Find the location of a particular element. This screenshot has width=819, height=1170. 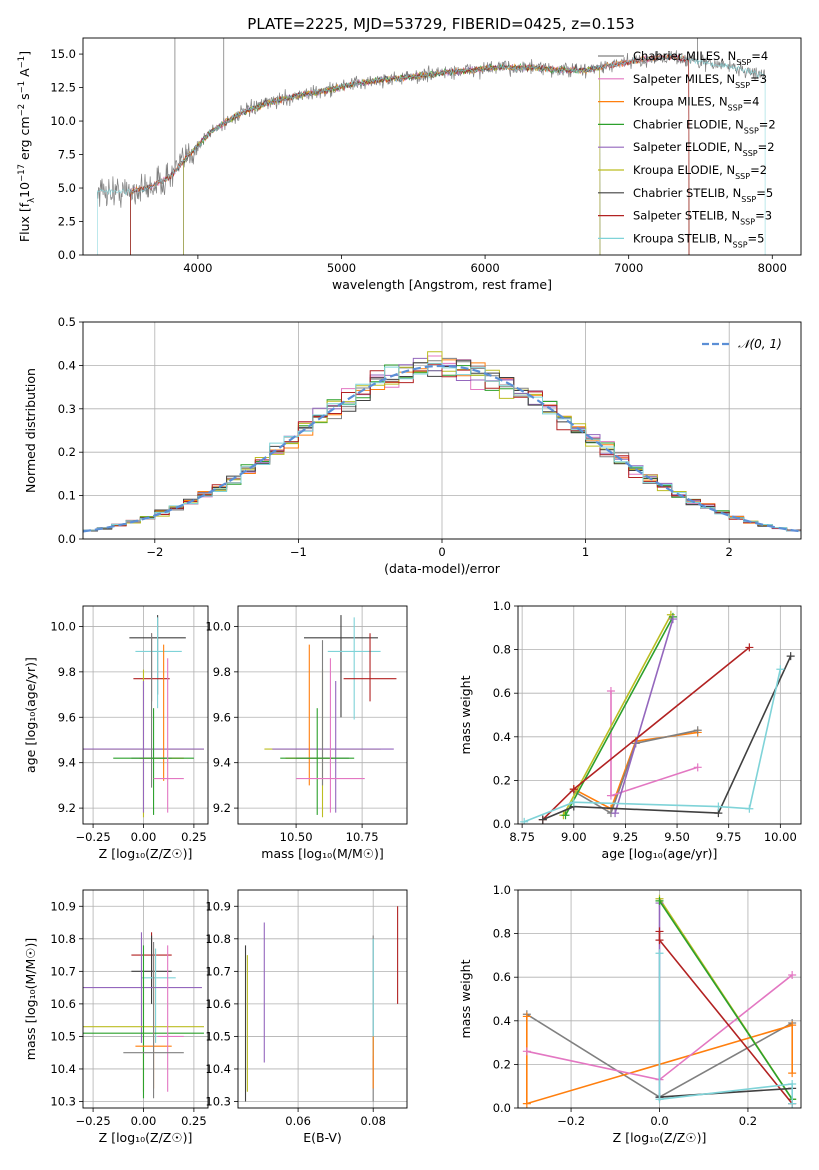

x-tick-label: 1 is located at coordinates (585, 552).